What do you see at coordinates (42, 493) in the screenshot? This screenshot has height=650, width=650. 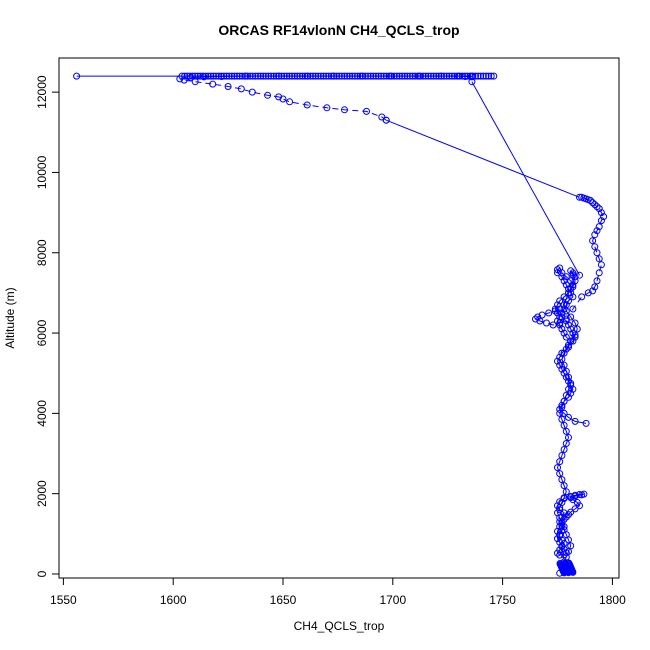 I see `y-tick-label: 2000` at bounding box center [42, 493].